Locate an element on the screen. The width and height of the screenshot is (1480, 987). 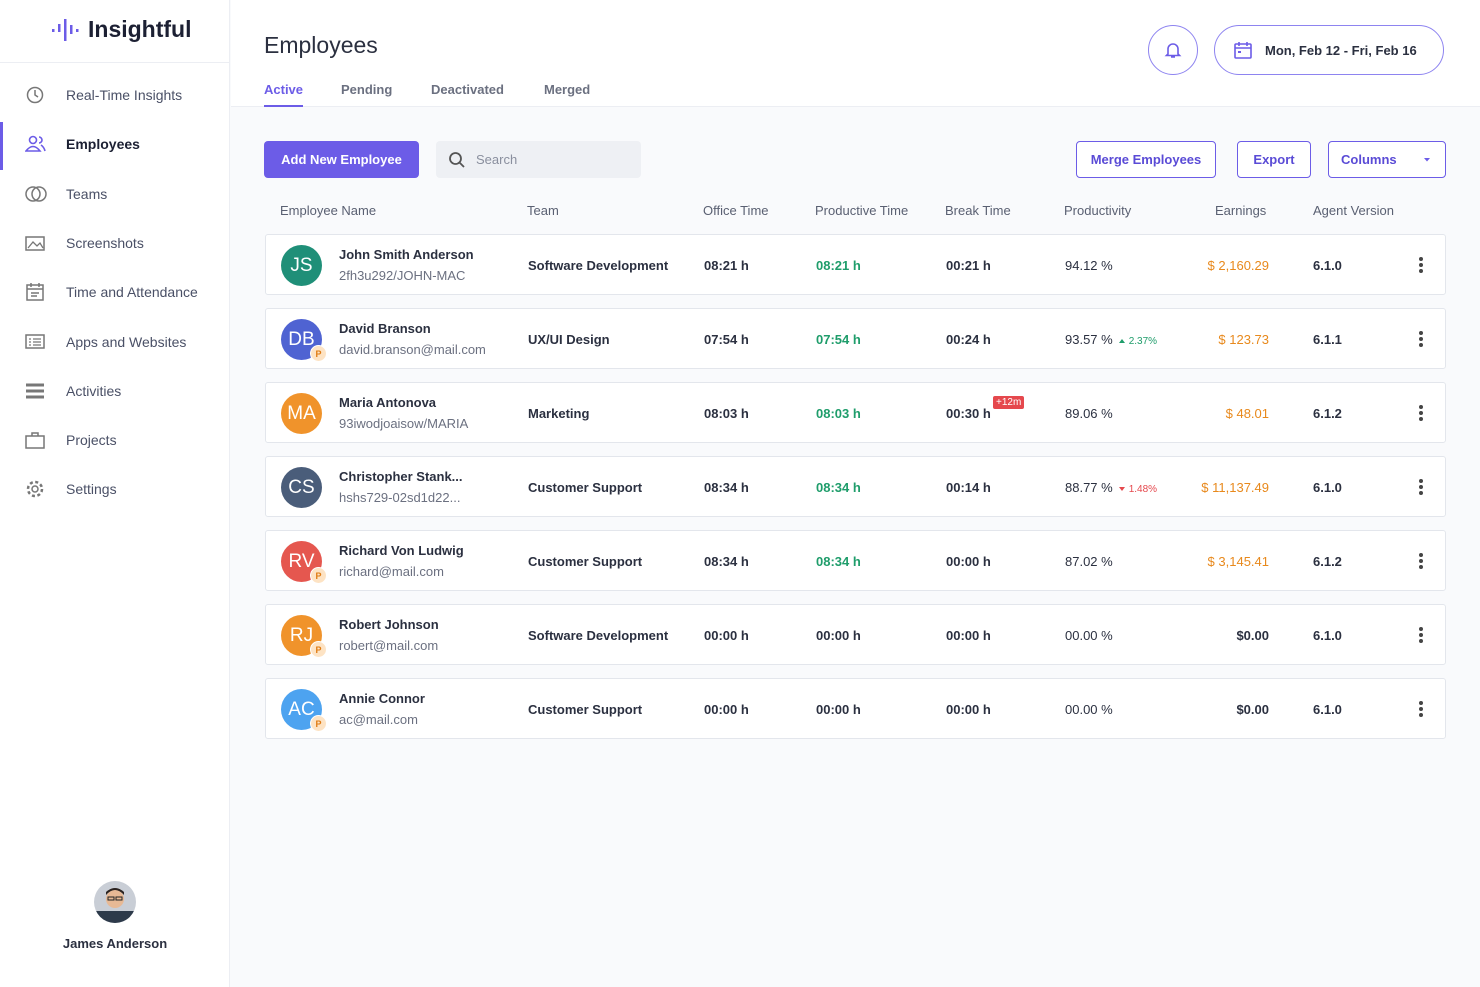
employee-name: John Smith Anderson is located at coordinates (406, 254).